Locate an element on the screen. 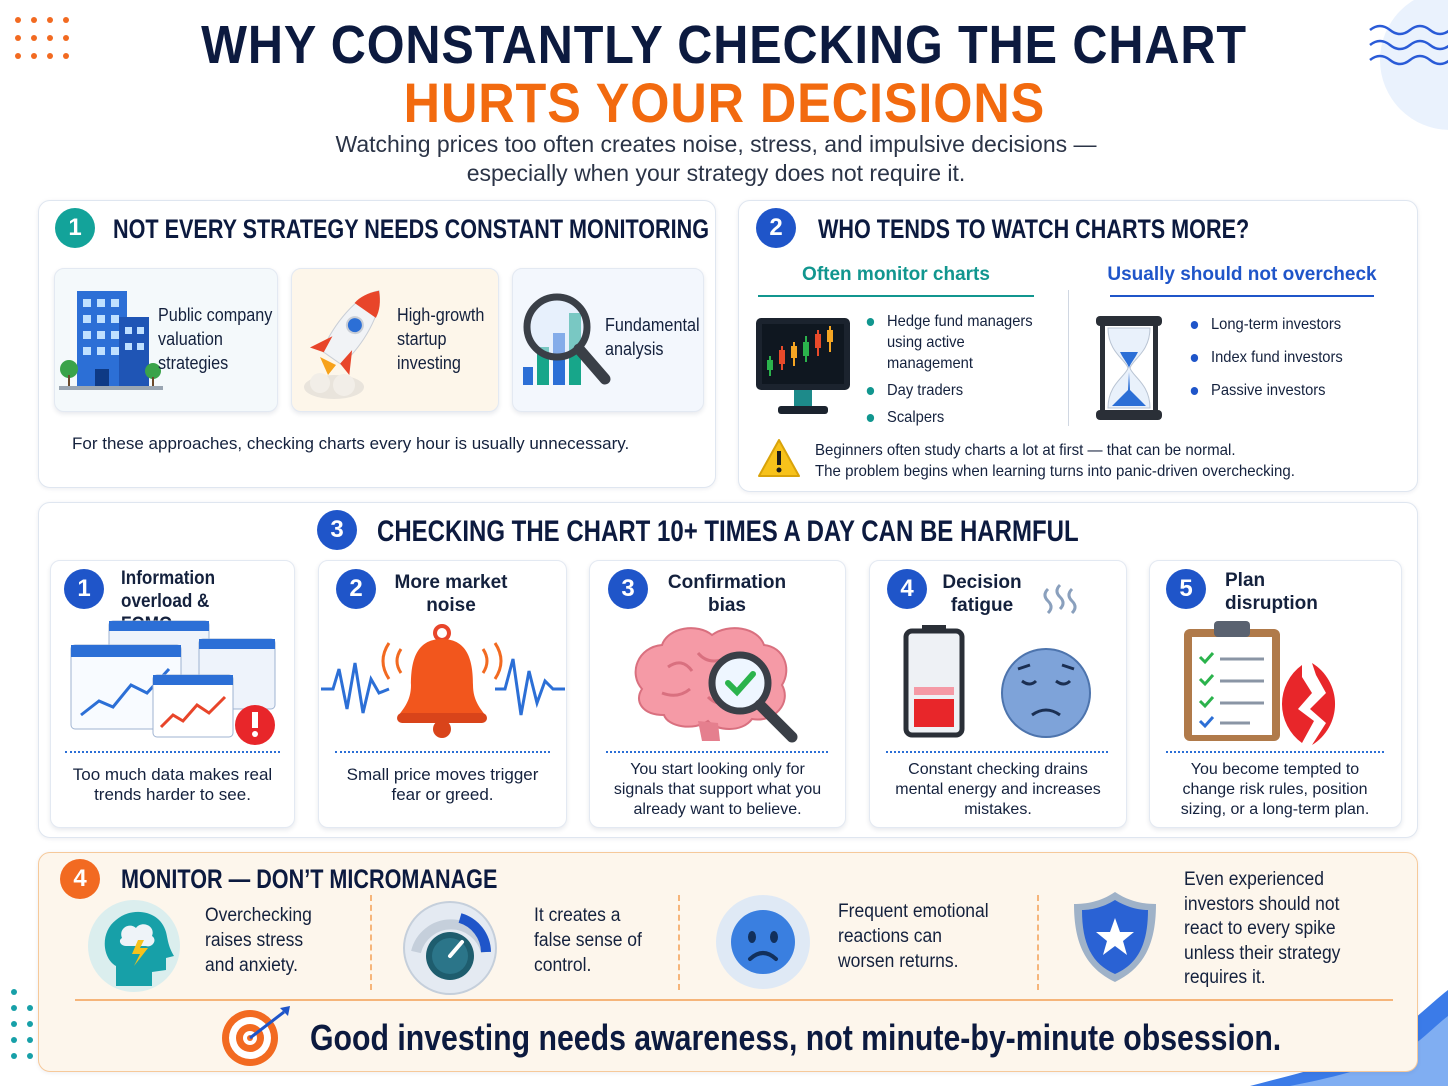 The image size is (1448, 1086). overload-icon is located at coordinates (173, 682).